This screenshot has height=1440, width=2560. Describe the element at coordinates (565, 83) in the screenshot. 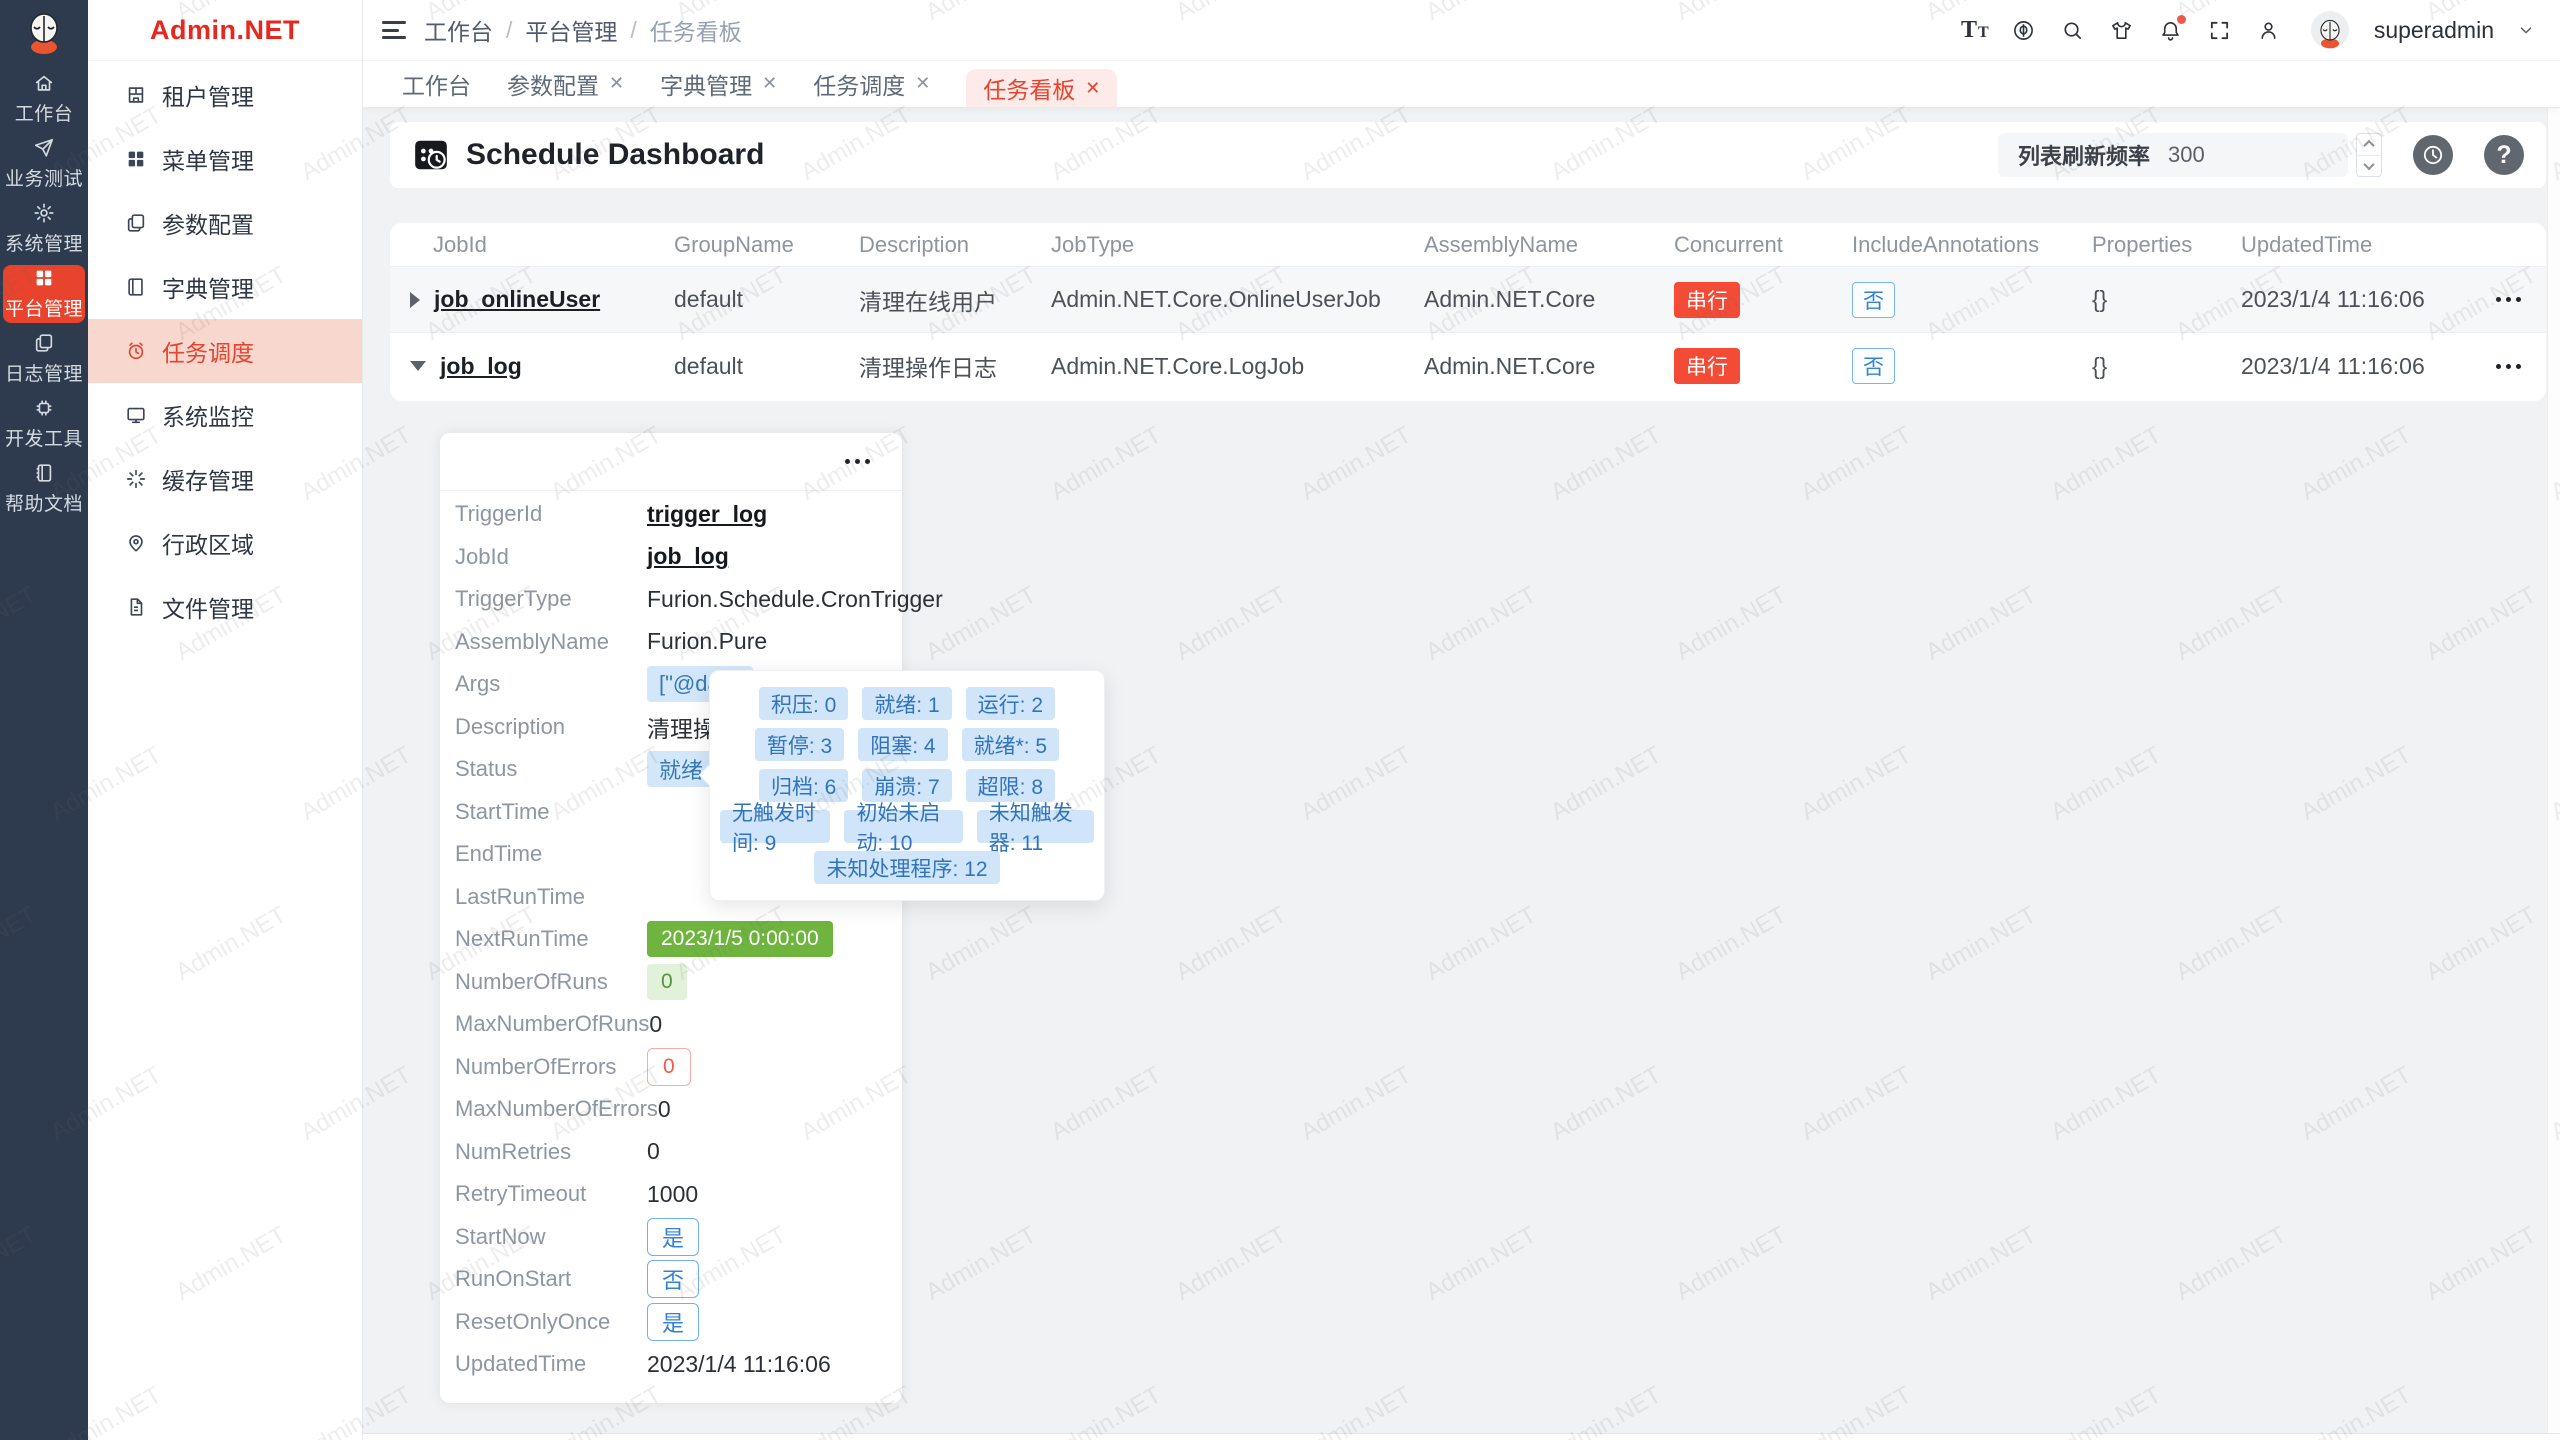

I see `tab-params: 参数配置 ✕` at that location.